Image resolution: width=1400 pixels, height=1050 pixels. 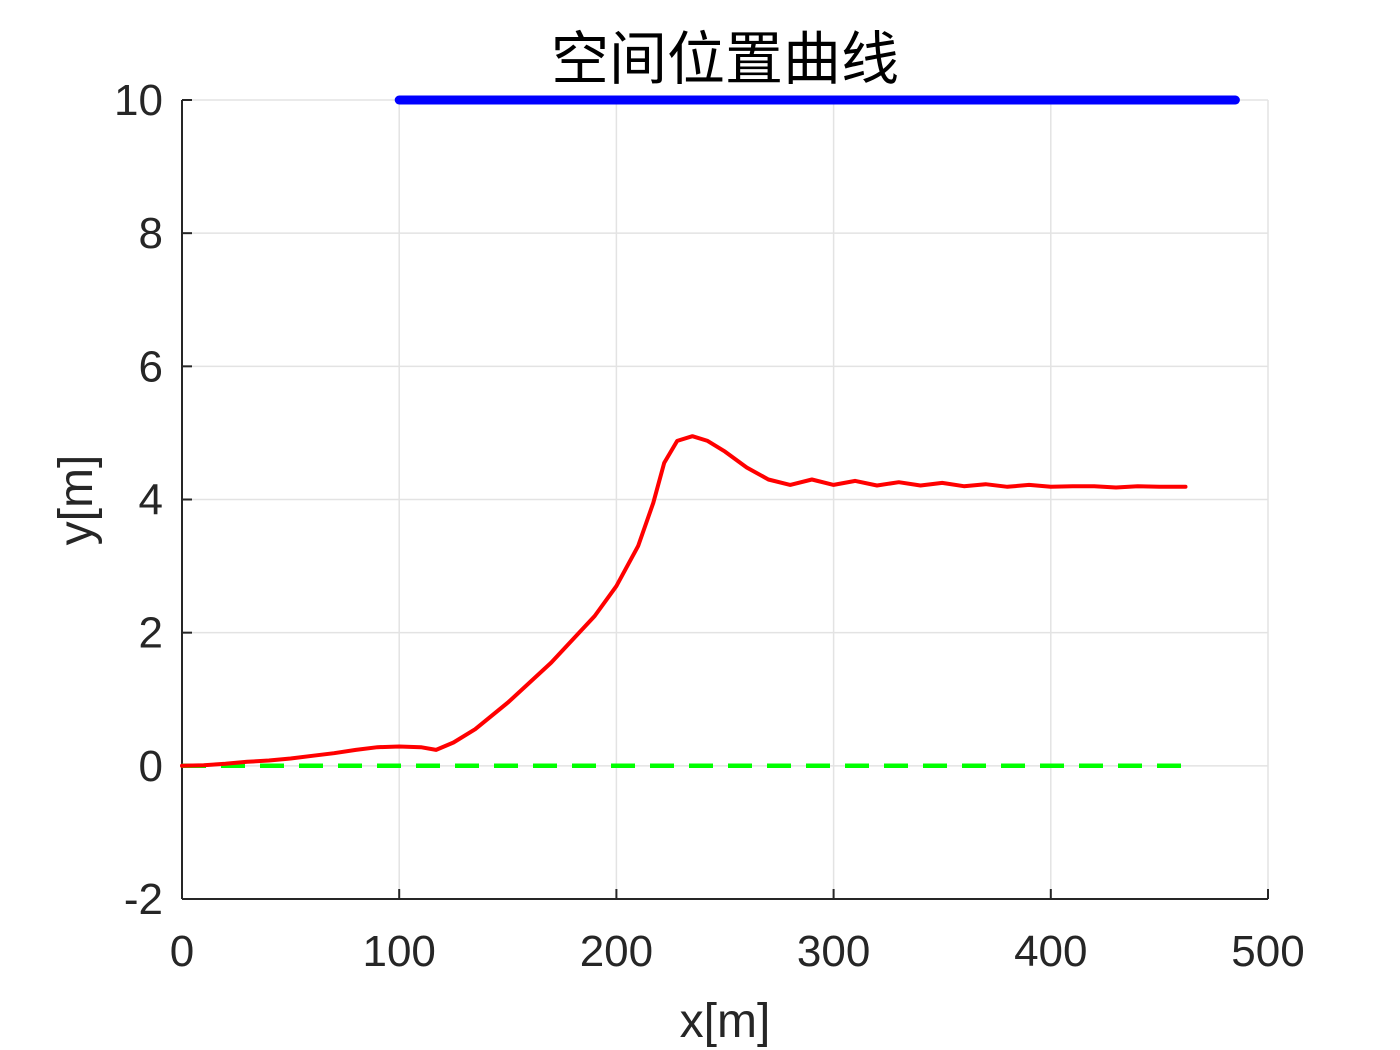 I want to click on x-tick-label: 400, so click(x=1050, y=951).